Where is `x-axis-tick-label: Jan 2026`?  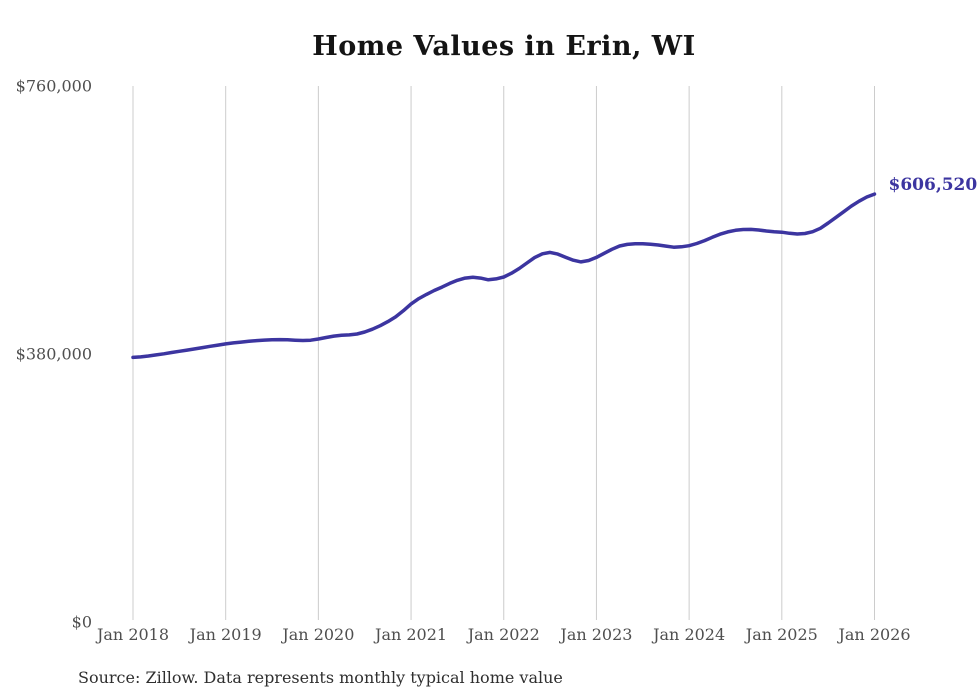
x-axis-tick-label: Jan 2026 is located at coordinates (874, 634).